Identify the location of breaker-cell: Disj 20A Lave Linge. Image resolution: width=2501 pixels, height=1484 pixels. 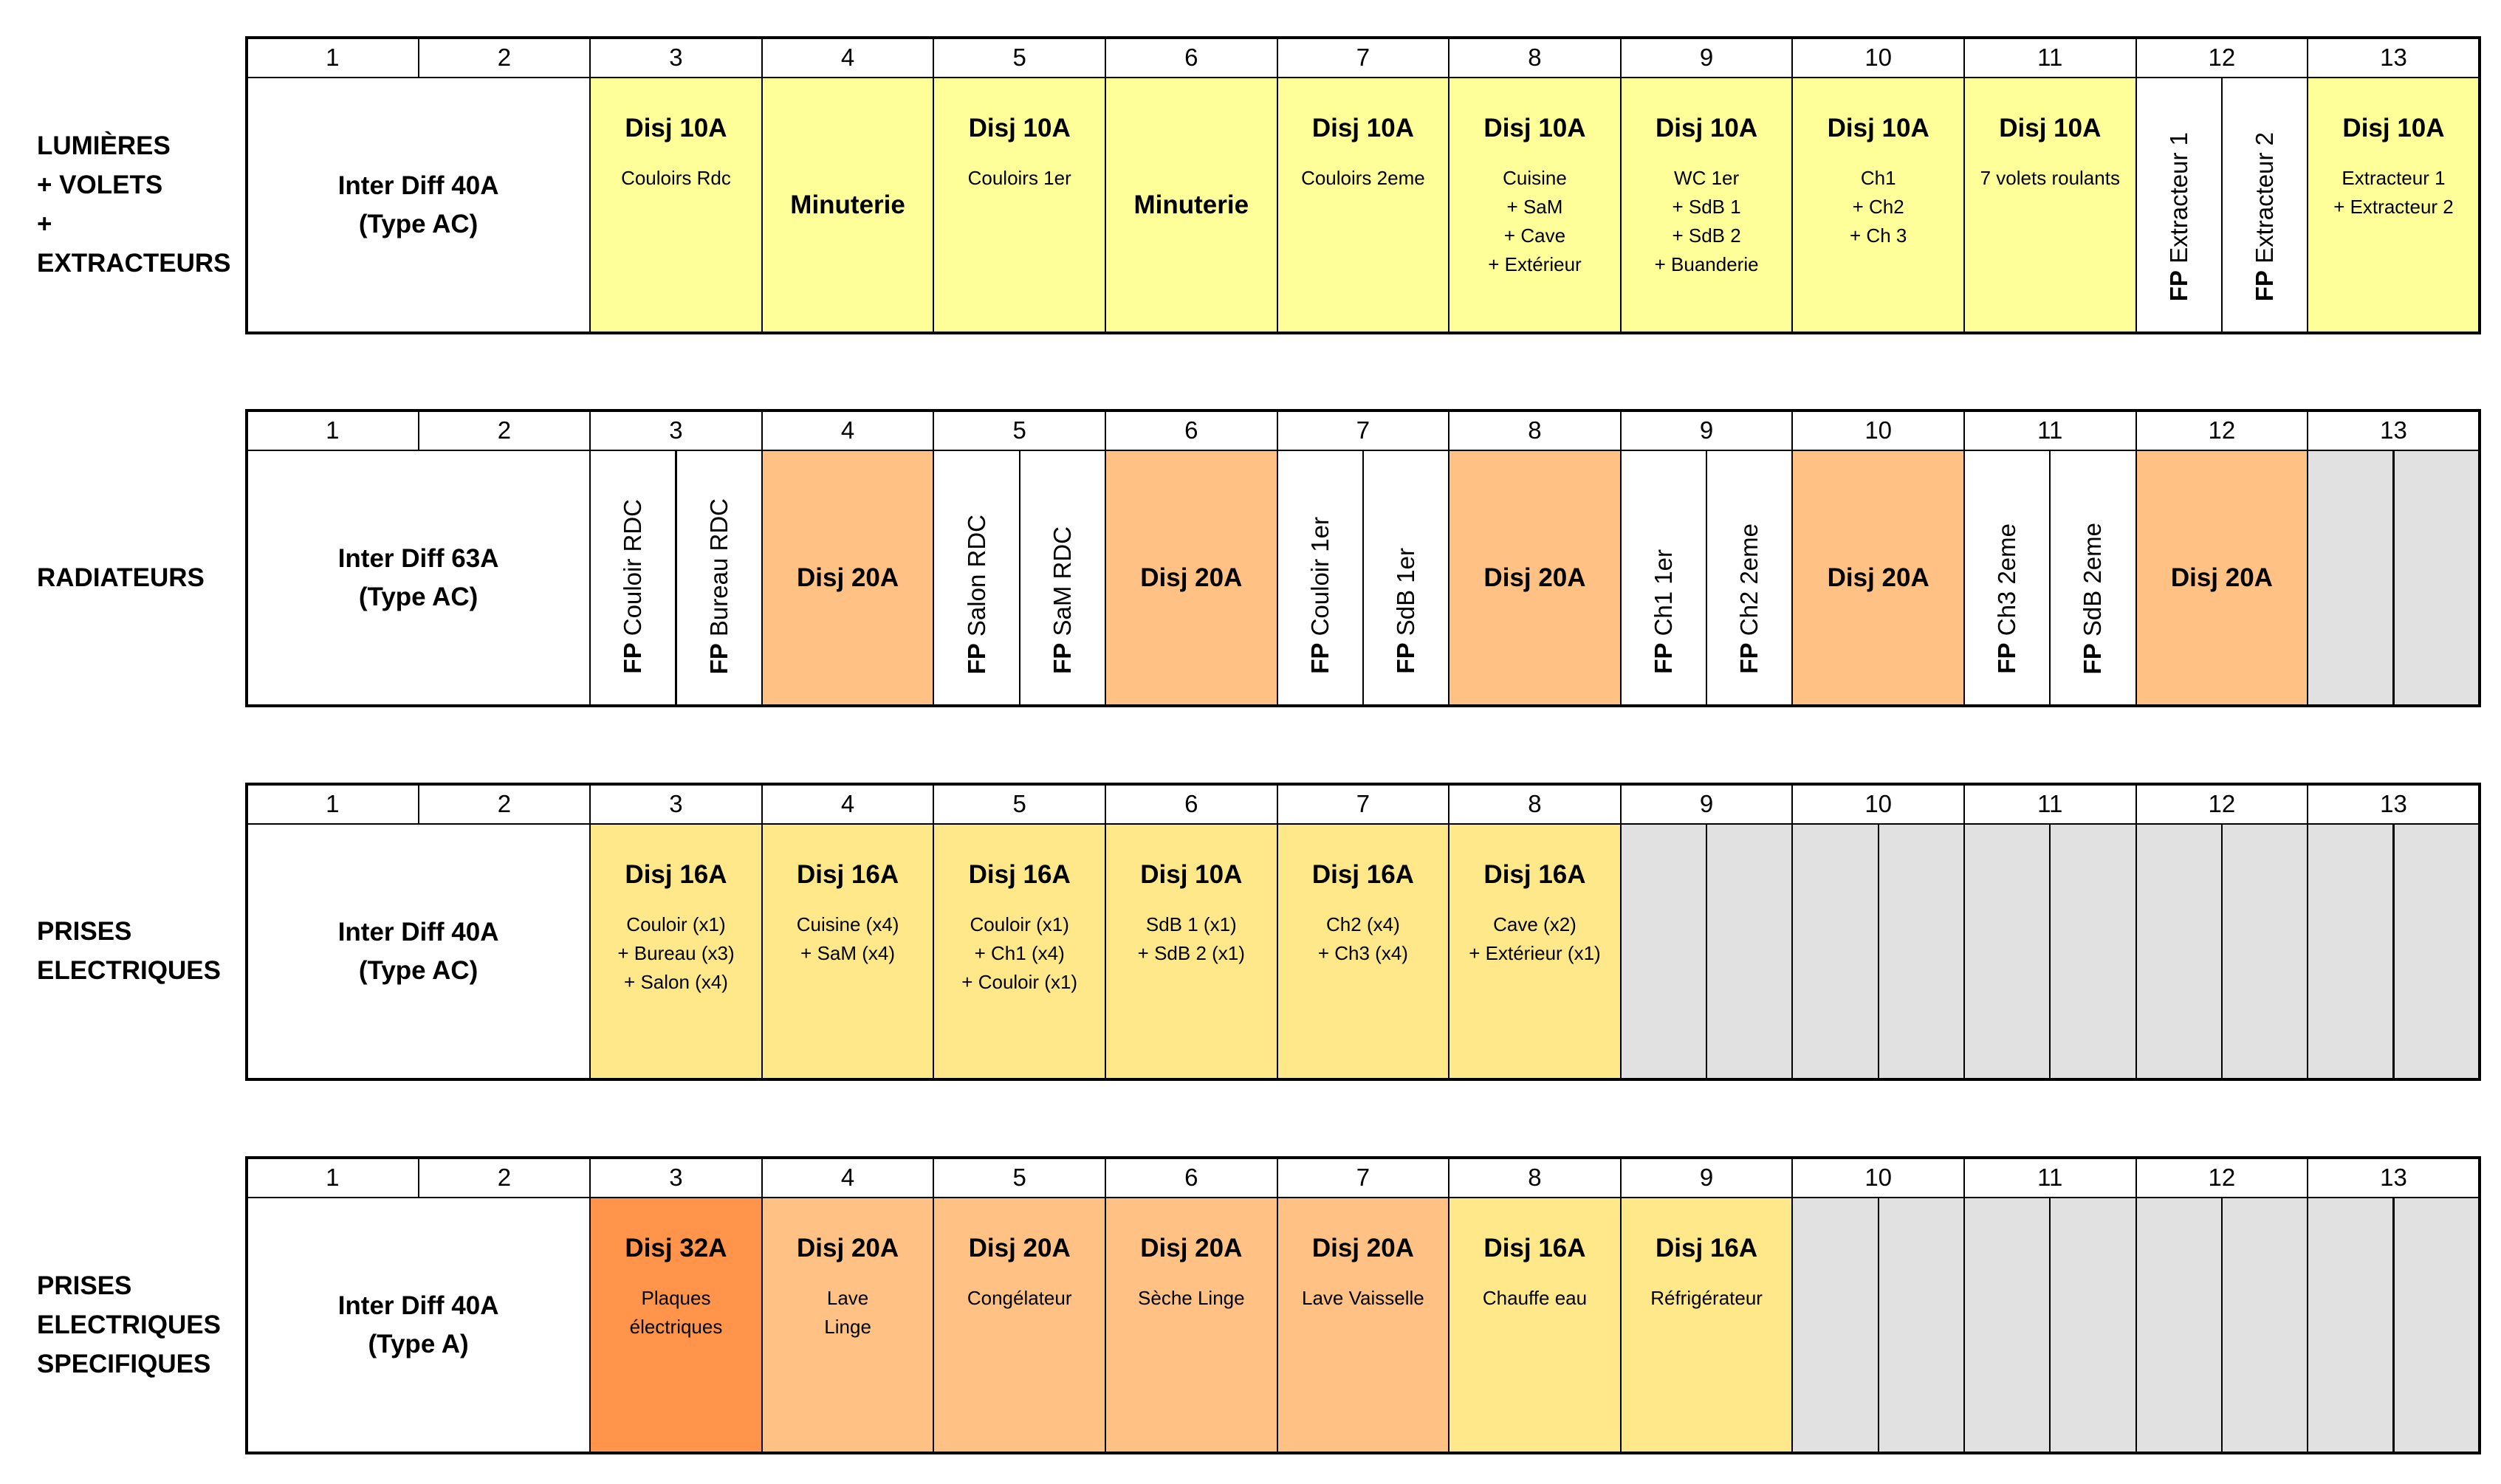
(848, 1325).